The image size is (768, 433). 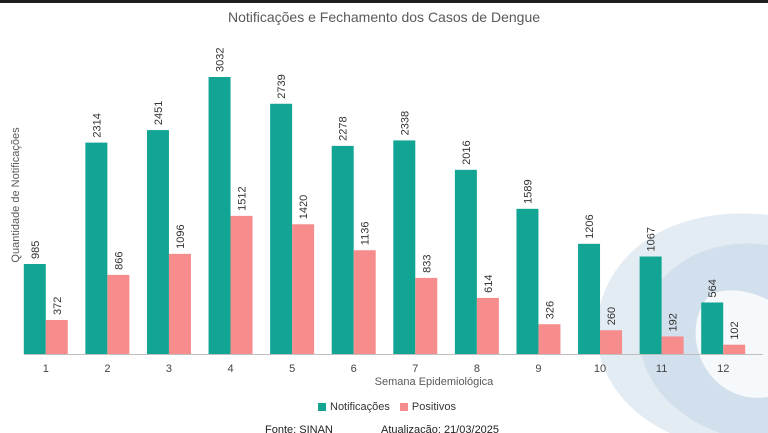 I want to click on data-label-positivos-week-11: 192, so click(x=674, y=322).